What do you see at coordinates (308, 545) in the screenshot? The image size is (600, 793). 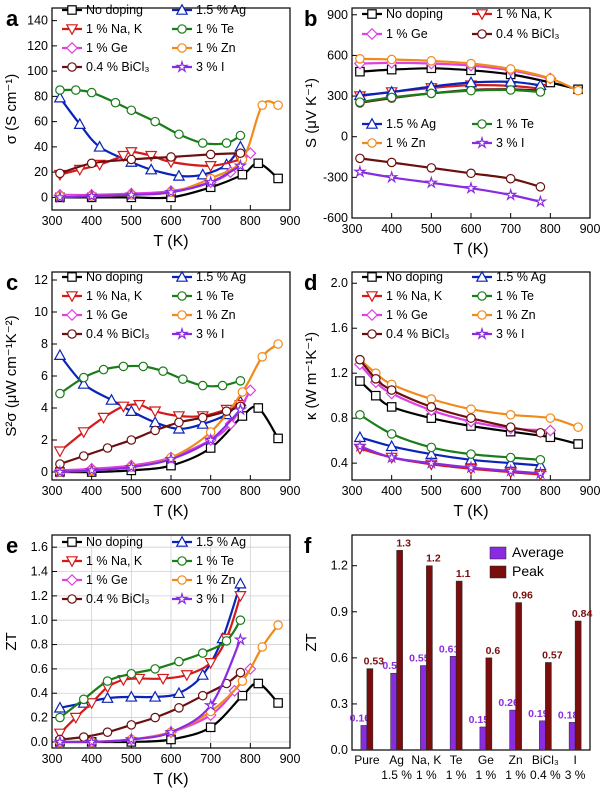 I see `panel-label: f` at bounding box center [308, 545].